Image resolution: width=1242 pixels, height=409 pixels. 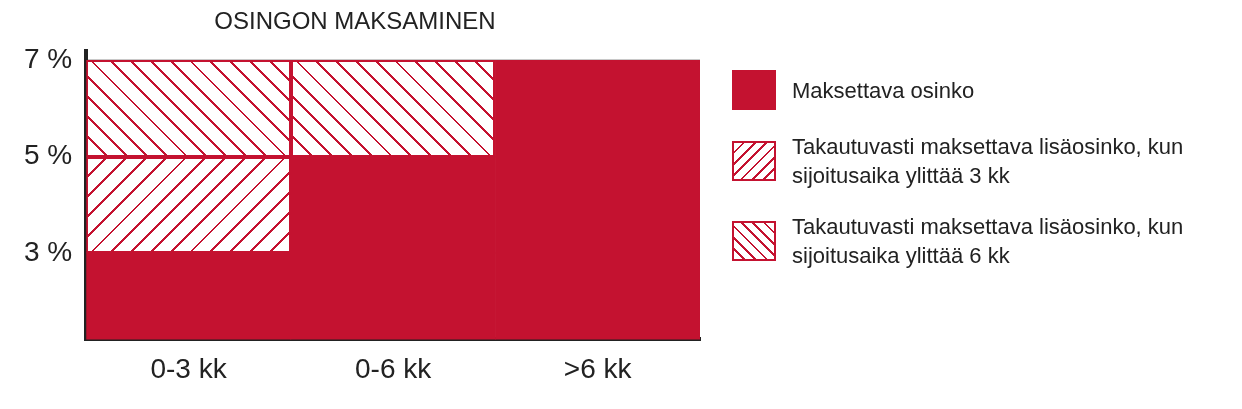 I want to click on legend-label: Maksettava osinko, so click(x=883, y=90).